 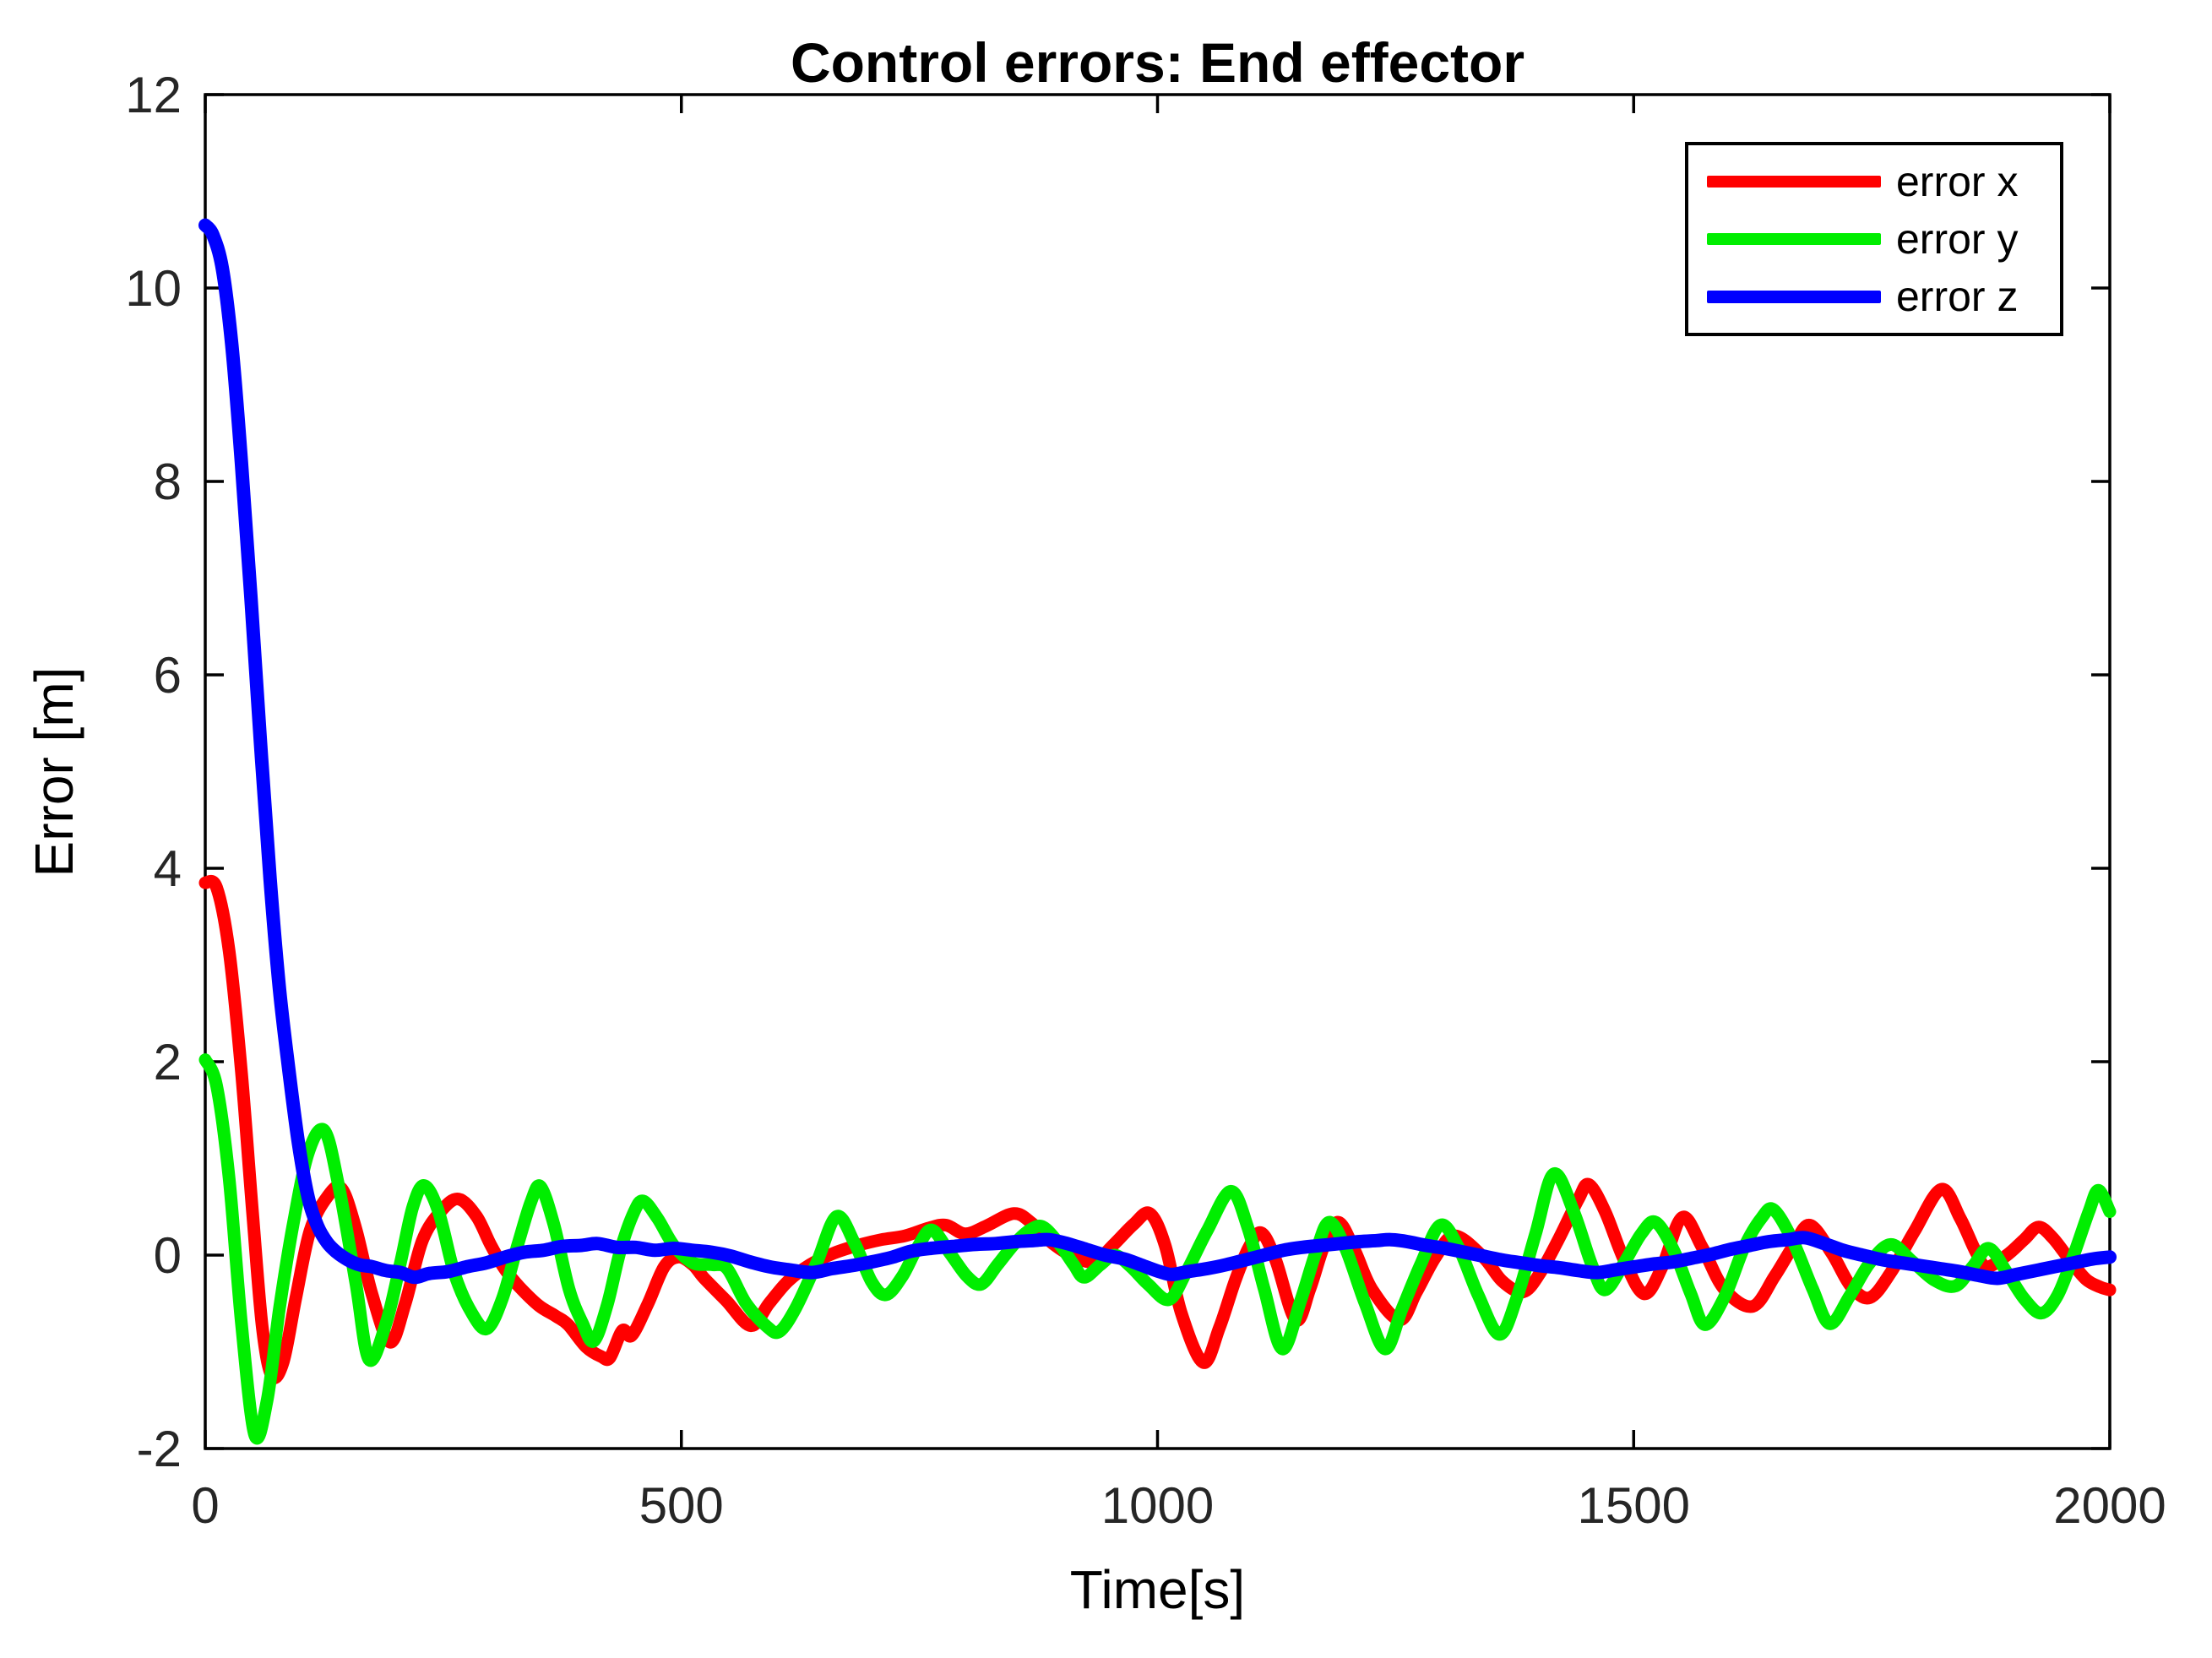 What do you see at coordinates (159, 1449) in the screenshot?
I see `y-tick-label: -2` at bounding box center [159, 1449].